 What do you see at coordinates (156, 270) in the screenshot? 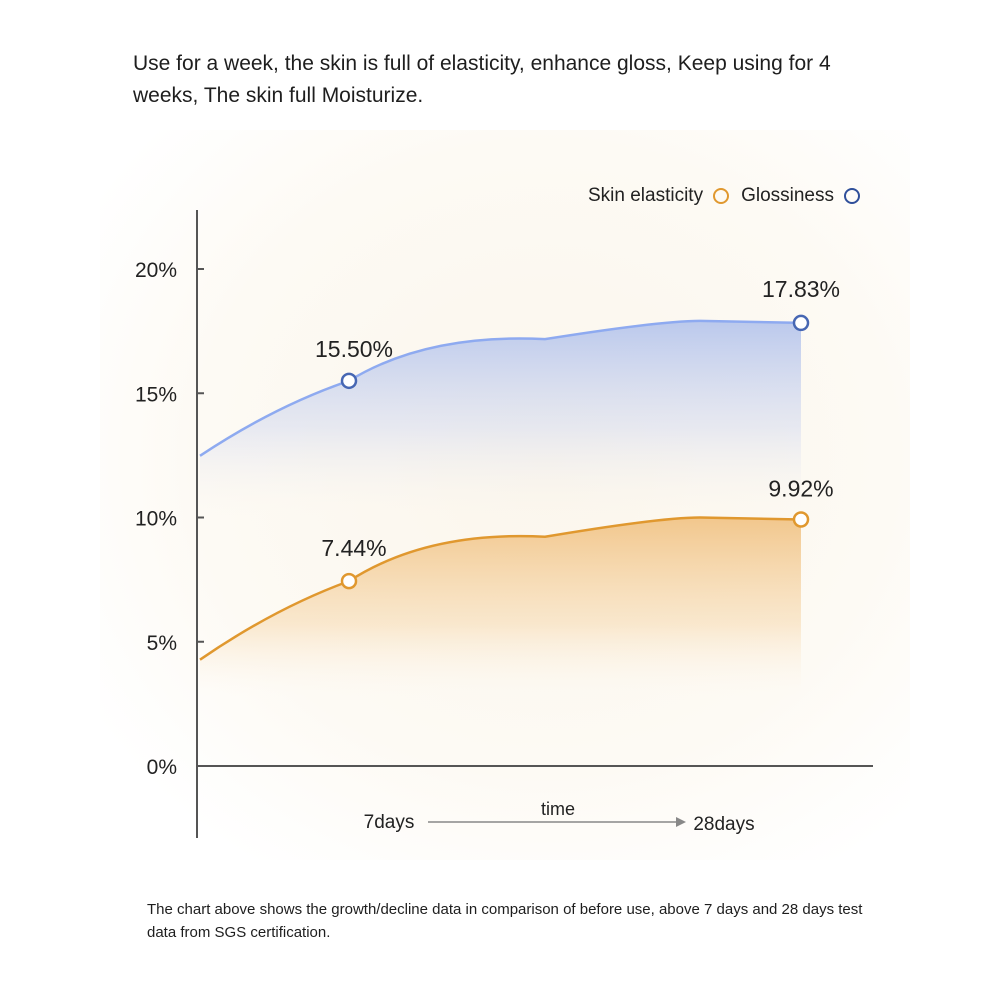
I see `y-tick-label-20: 20%` at bounding box center [156, 270].